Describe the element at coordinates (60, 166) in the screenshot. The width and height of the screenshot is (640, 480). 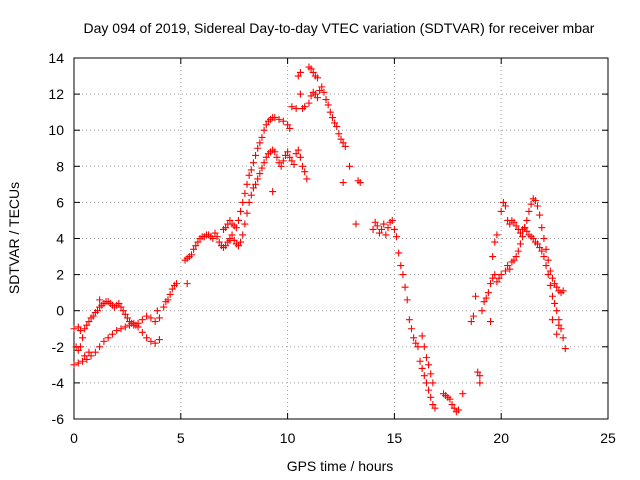
I see `y-tick-label: 8` at that location.